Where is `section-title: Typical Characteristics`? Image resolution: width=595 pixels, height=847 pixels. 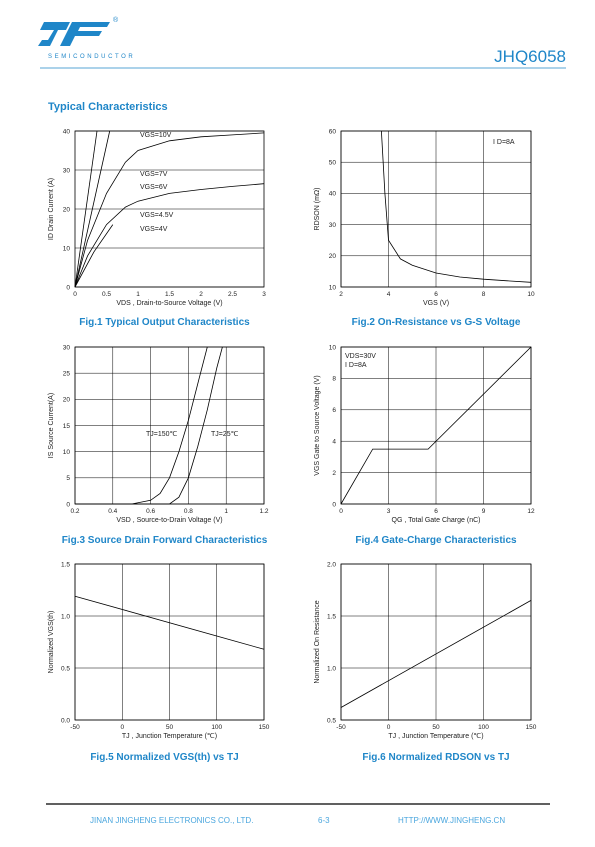
section-title: Typical Characteristics is located at coordinates (108, 107).